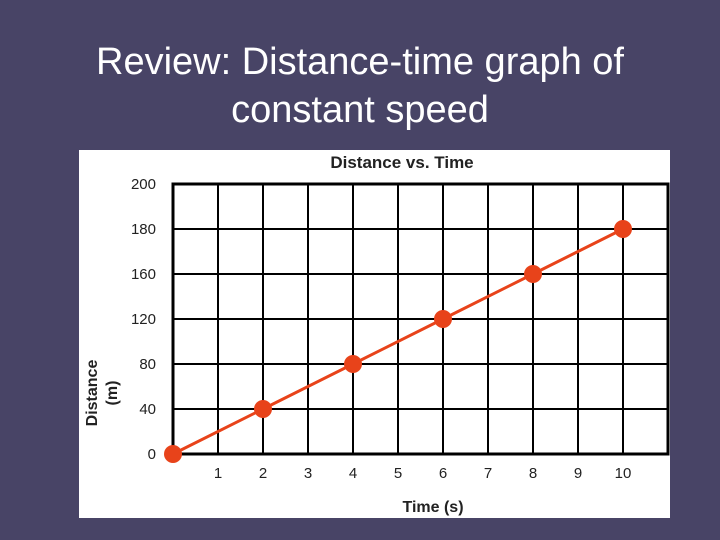  What do you see at coordinates (263, 473) in the screenshot?
I see `x-tick-label: 2` at bounding box center [263, 473].